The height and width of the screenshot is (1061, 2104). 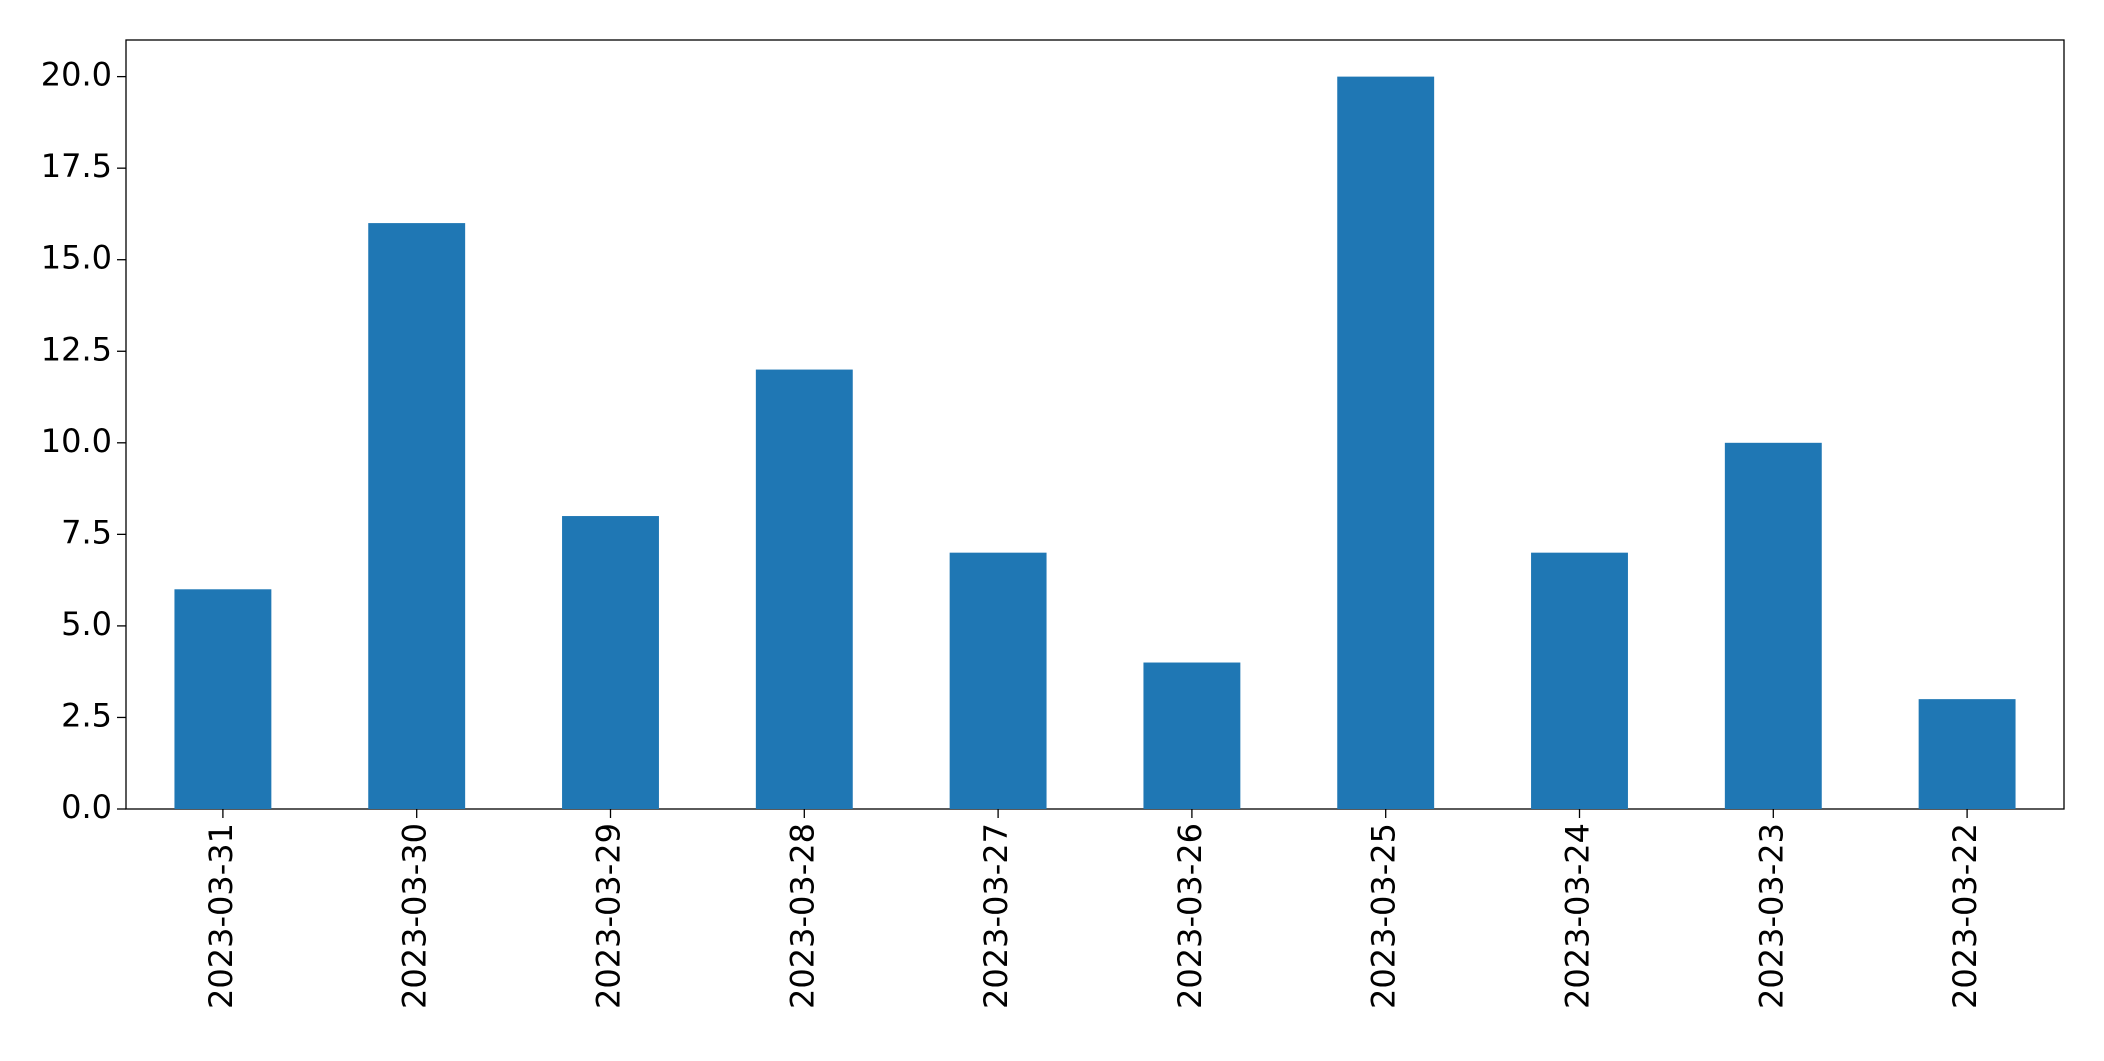 I want to click on x-tick-label: 2023-03-25, so click(x=1384, y=916).